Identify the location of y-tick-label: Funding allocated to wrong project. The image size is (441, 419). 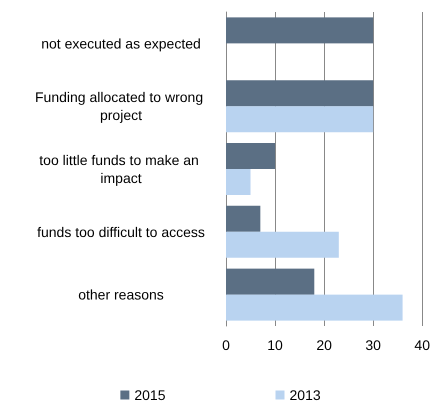
(121, 106).